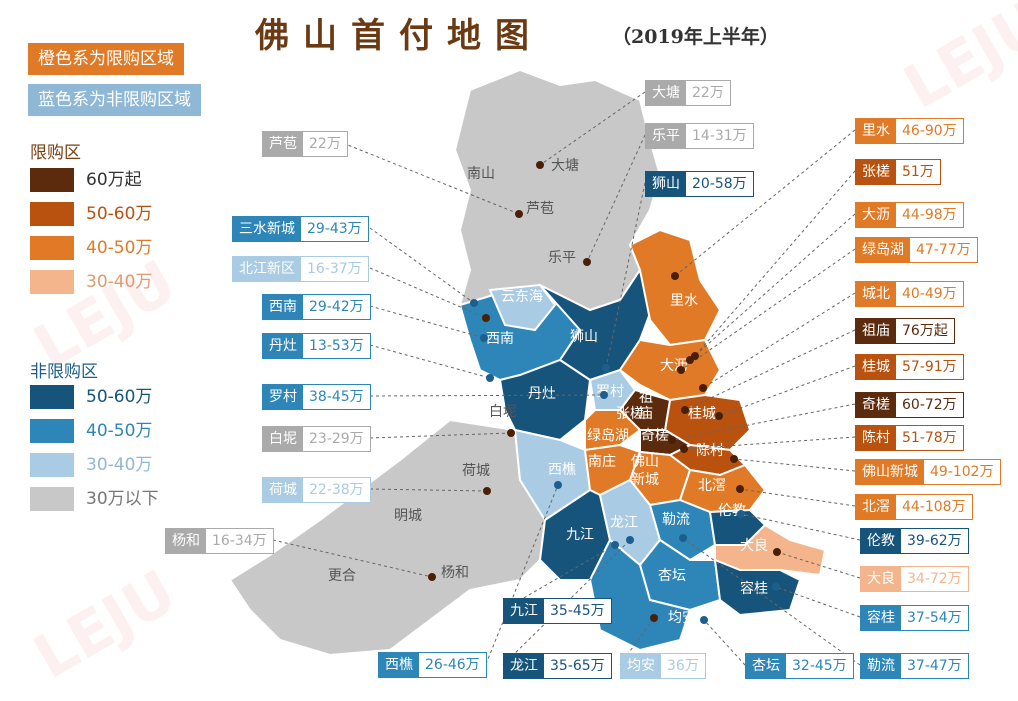 This screenshot has width=1018, height=701. Describe the element at coordinates (640, 595) in the screenshot. I see `region-blue-junan` at that location.